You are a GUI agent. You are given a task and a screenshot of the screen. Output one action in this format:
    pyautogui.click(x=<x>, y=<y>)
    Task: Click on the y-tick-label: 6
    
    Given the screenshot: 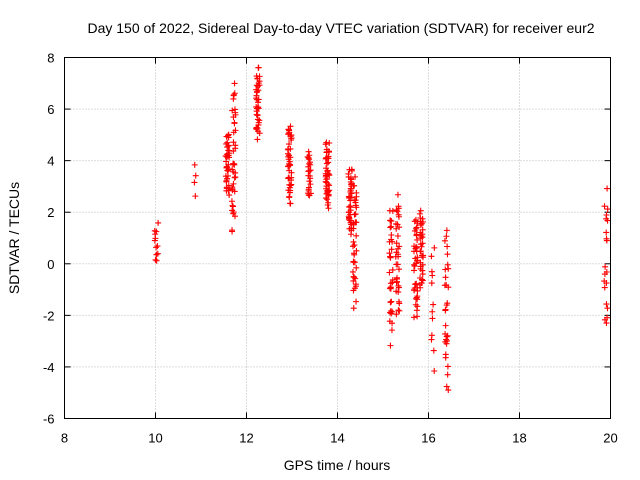 What is the action you would take?
    pyautogui.click(x=50, y=109)
    